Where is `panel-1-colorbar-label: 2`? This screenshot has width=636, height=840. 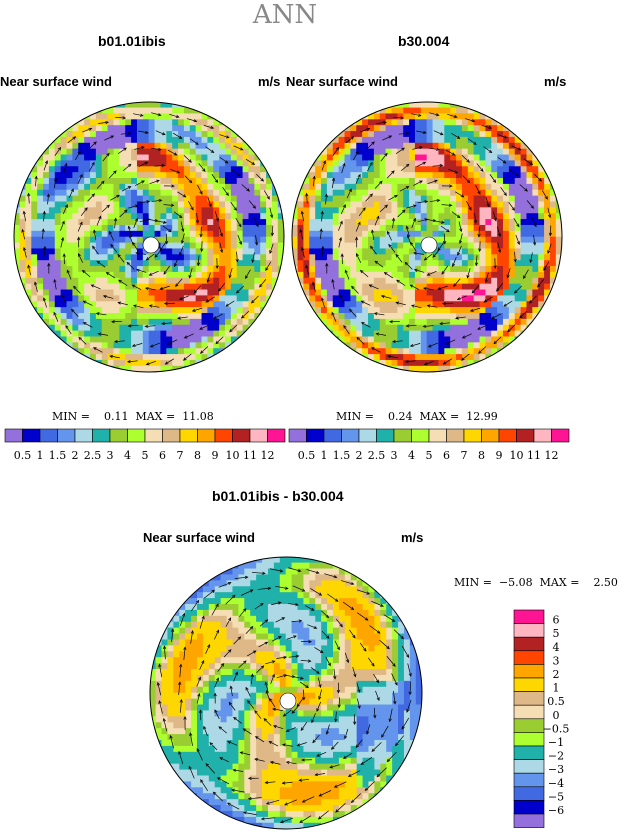 panel-1-colorbar-label: 2 is located at coordinates (75, 455).